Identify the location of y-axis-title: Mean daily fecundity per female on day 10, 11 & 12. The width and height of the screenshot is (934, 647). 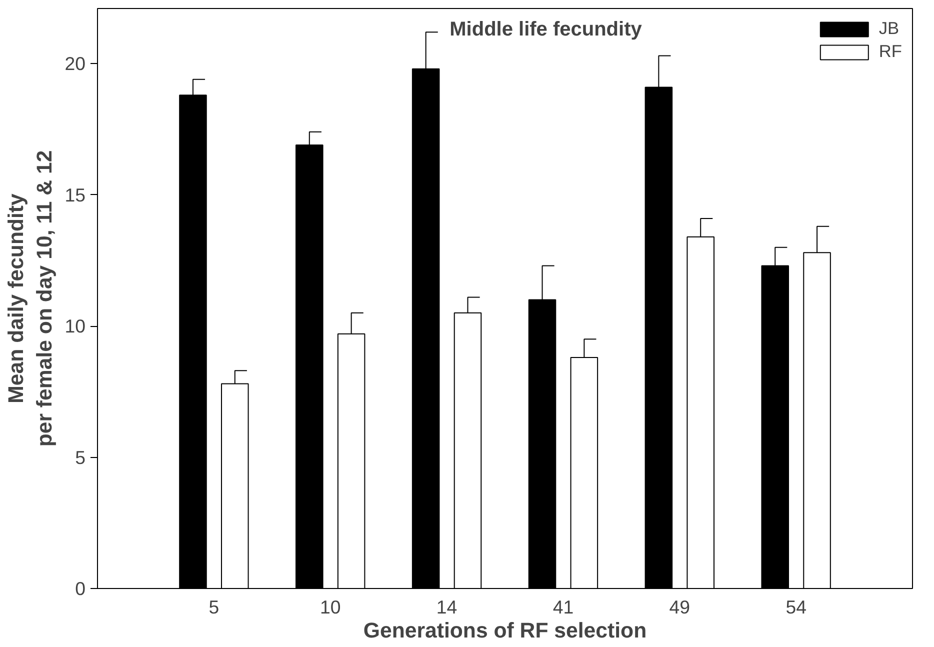
(30, 298).